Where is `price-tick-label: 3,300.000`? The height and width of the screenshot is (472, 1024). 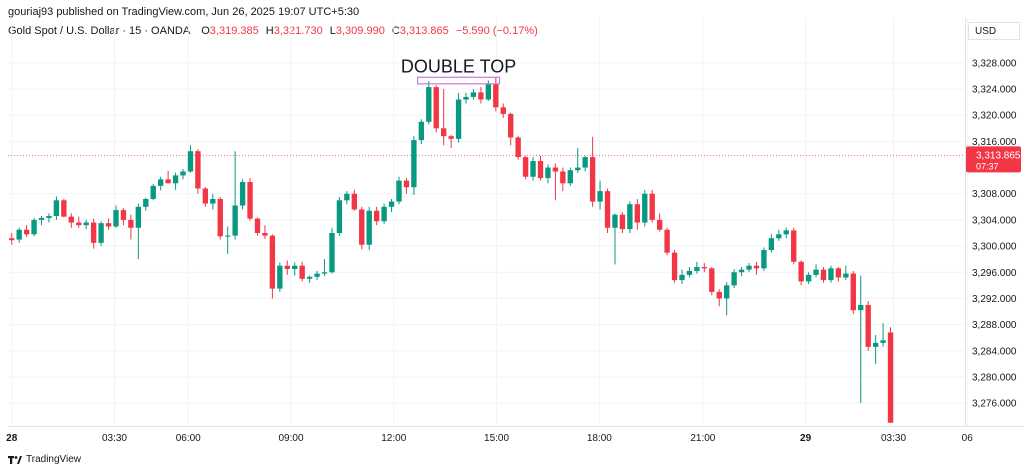
price-tick-label: 3,300.000 is located at coordinates (994, 247).